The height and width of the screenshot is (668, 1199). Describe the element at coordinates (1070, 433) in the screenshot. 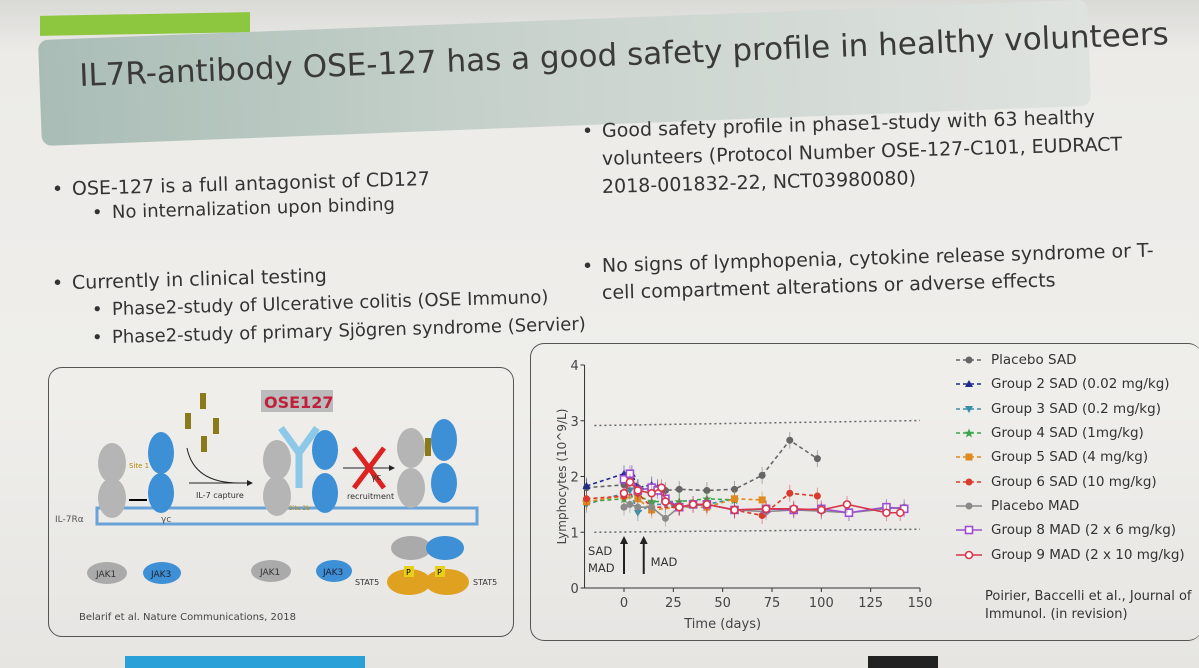

I see `legend-item: Group 4 SAD (1mg/kg)` at that location.